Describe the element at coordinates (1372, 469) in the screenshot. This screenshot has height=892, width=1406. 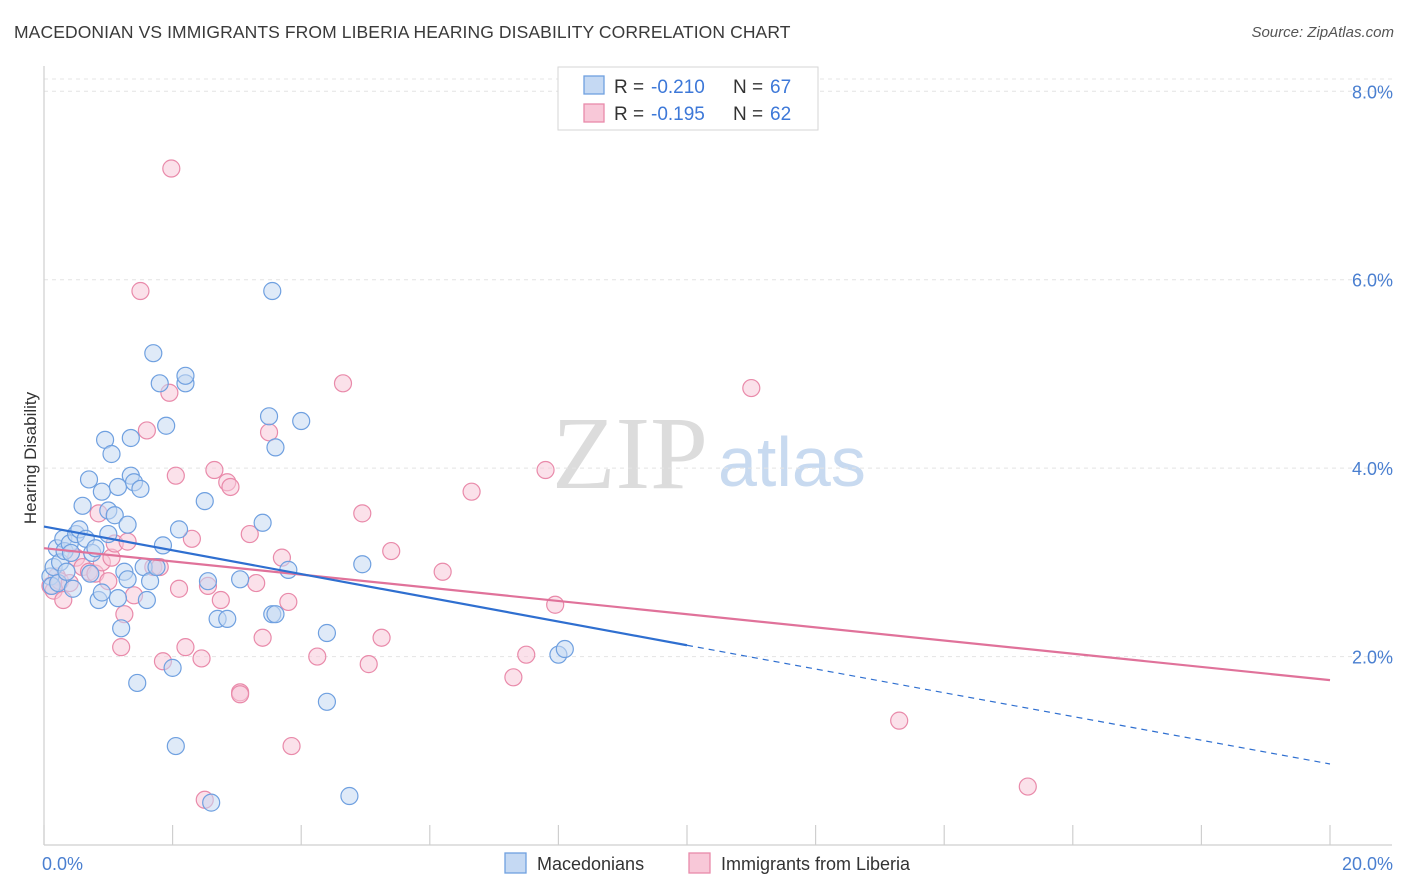
I see `y-tick-label: 4.0%` at that location.